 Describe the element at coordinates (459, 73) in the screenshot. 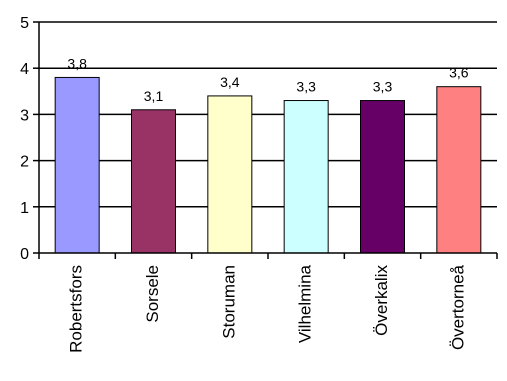

I see `data-label-5: 3,6` at that location.